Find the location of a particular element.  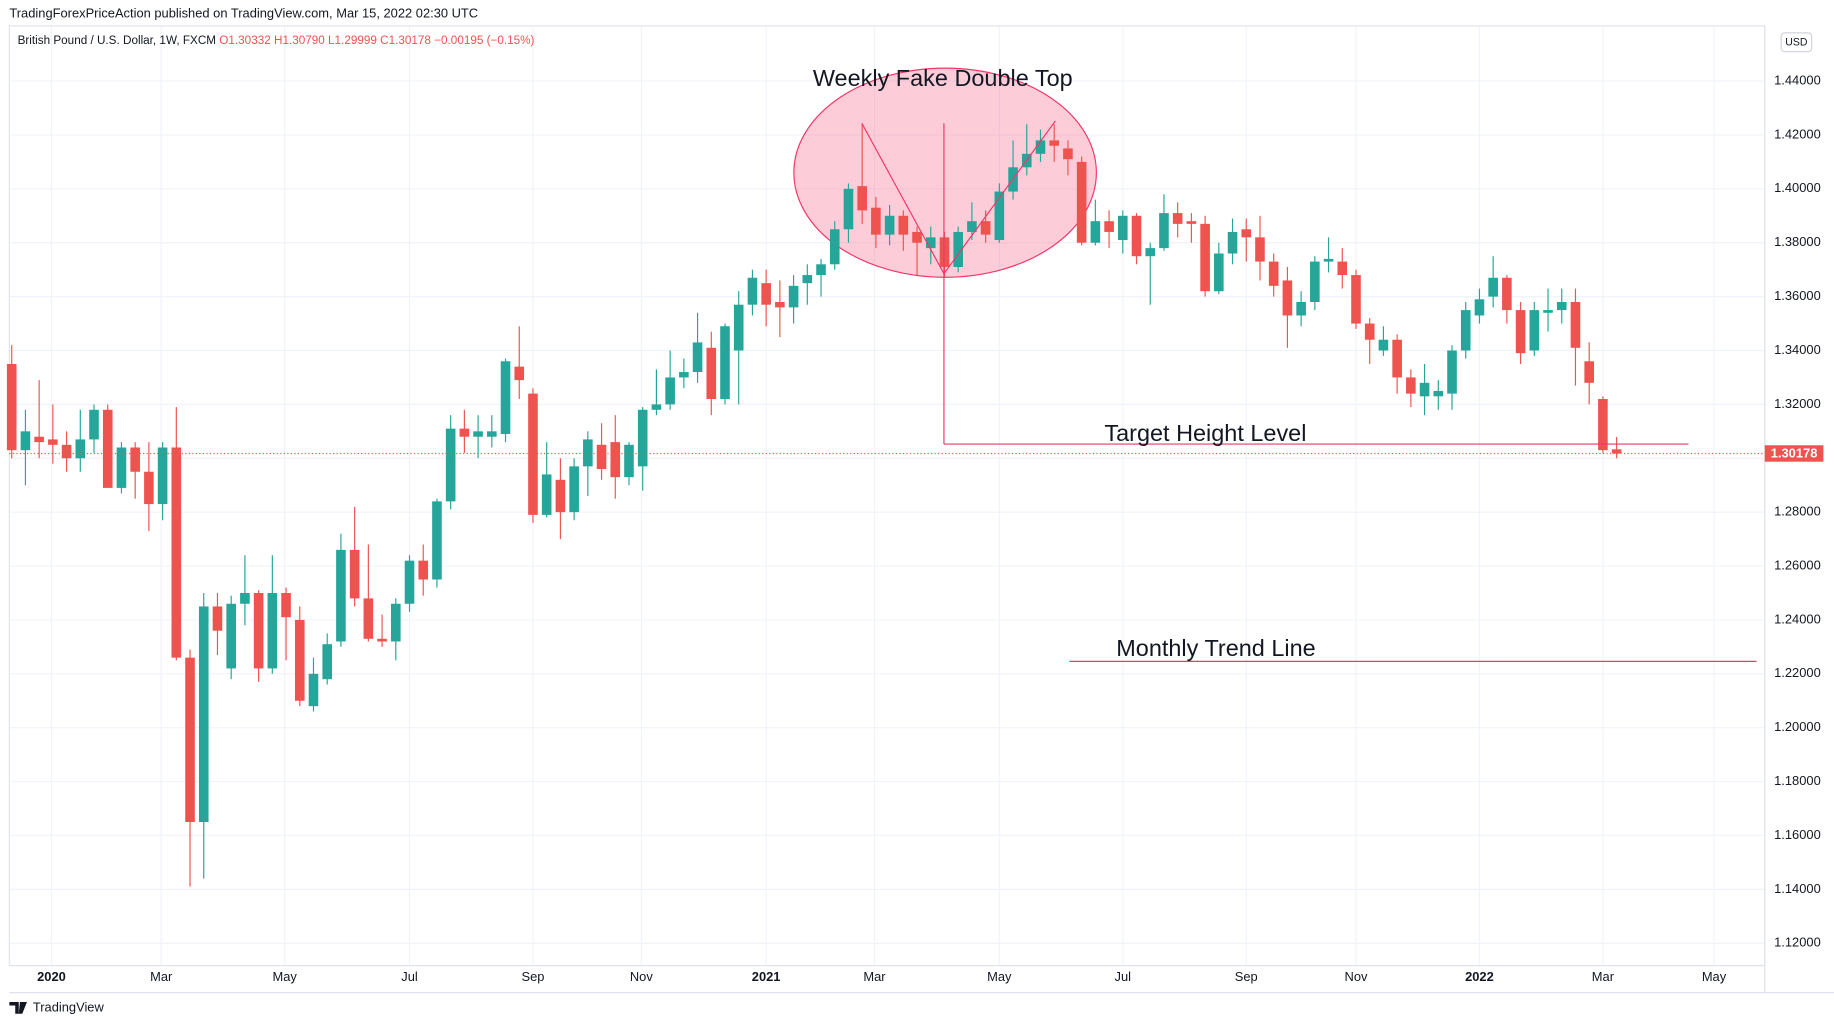

currency: USD is located at coordinates (1796, 43).